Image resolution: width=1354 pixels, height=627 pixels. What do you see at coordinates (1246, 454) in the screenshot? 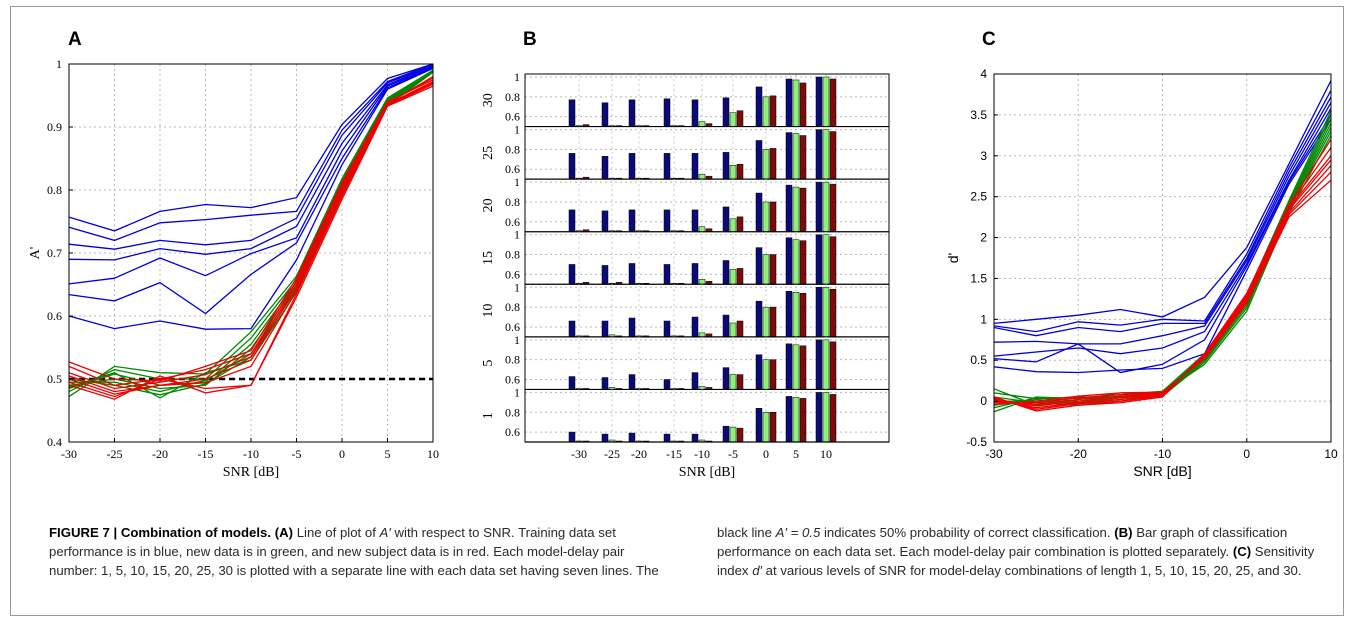
I see `panel-c-x-tick-label: 0` at bounding box center [1246, 454].